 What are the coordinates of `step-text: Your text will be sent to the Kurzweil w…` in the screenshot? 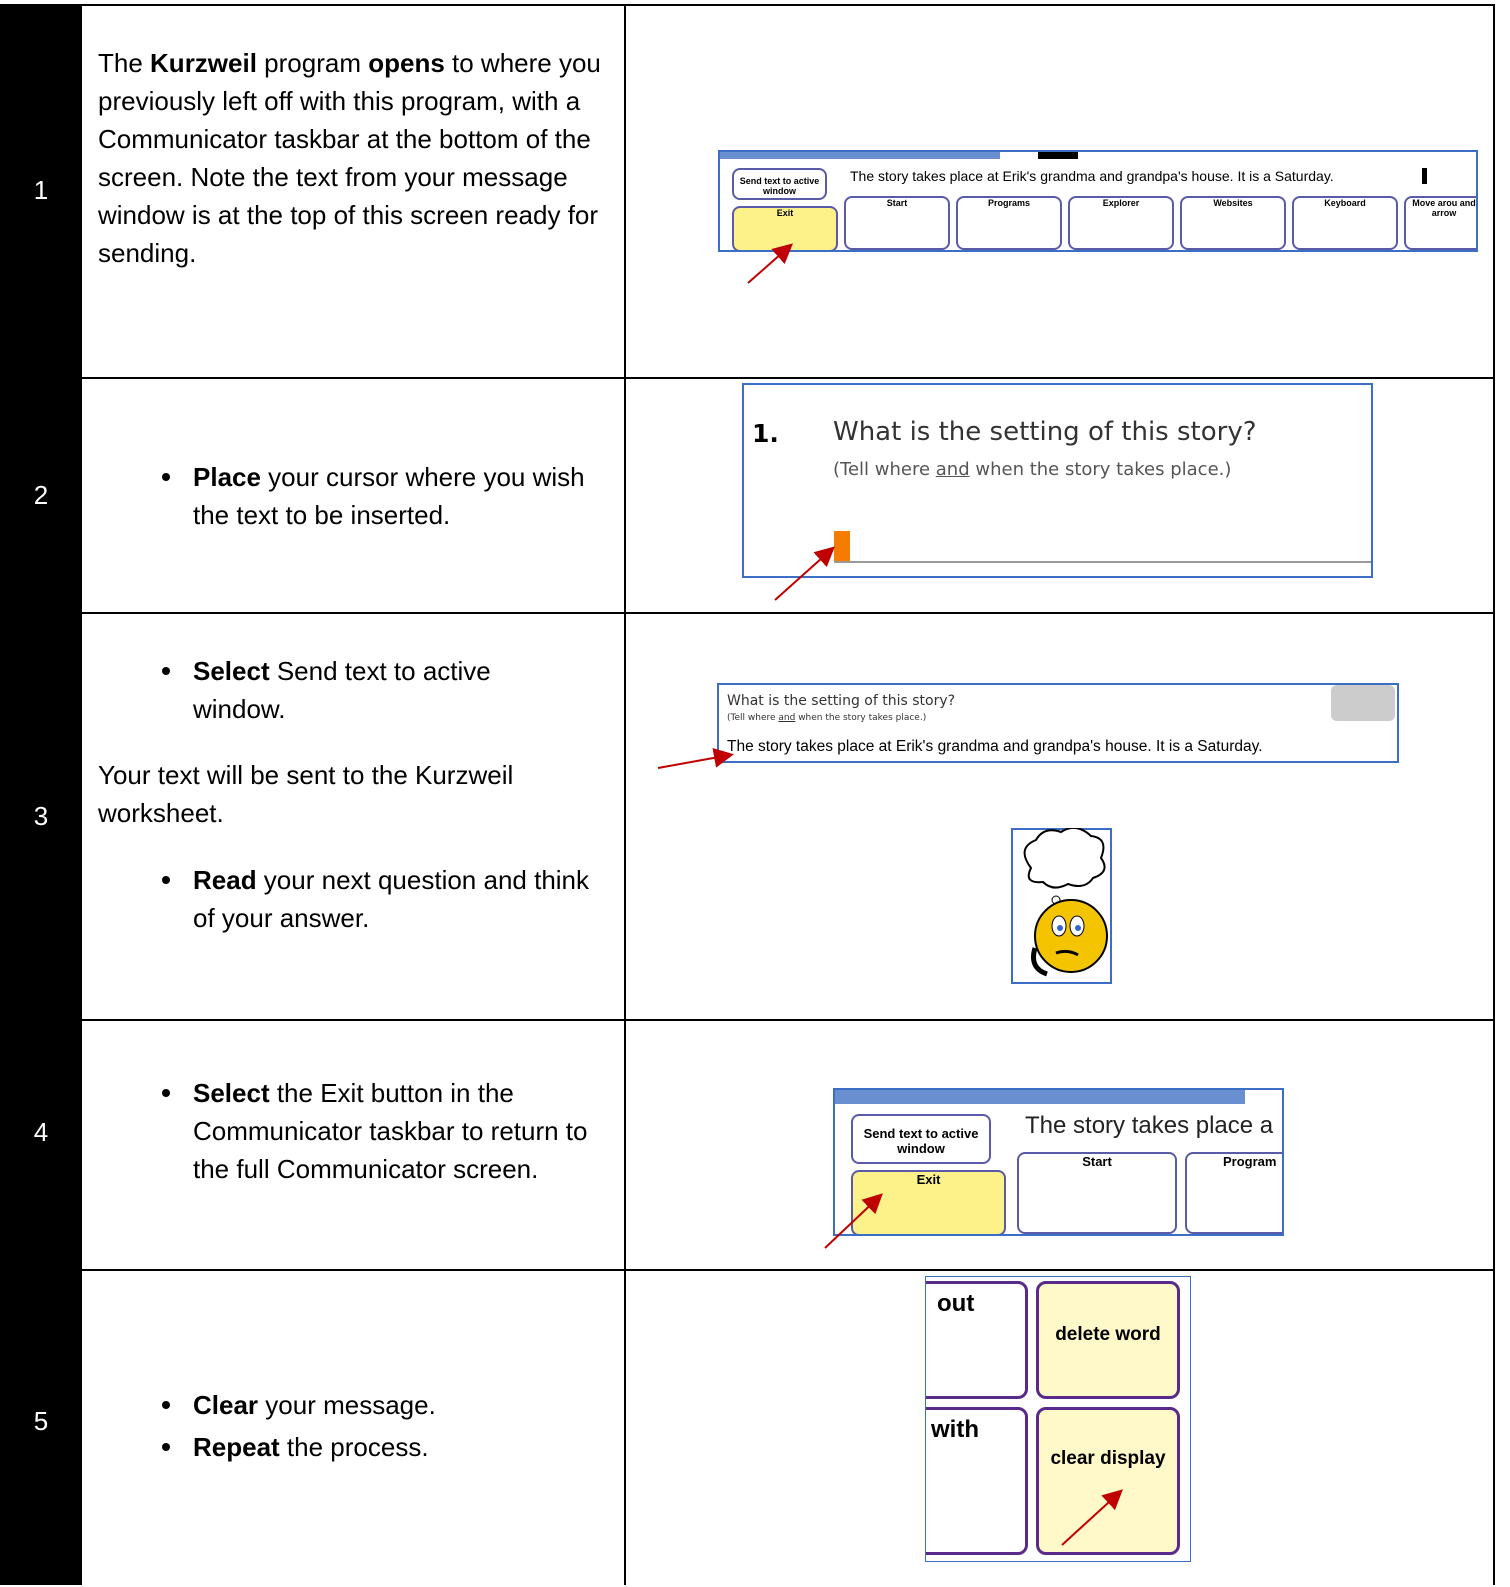 It's located at (306, 794).